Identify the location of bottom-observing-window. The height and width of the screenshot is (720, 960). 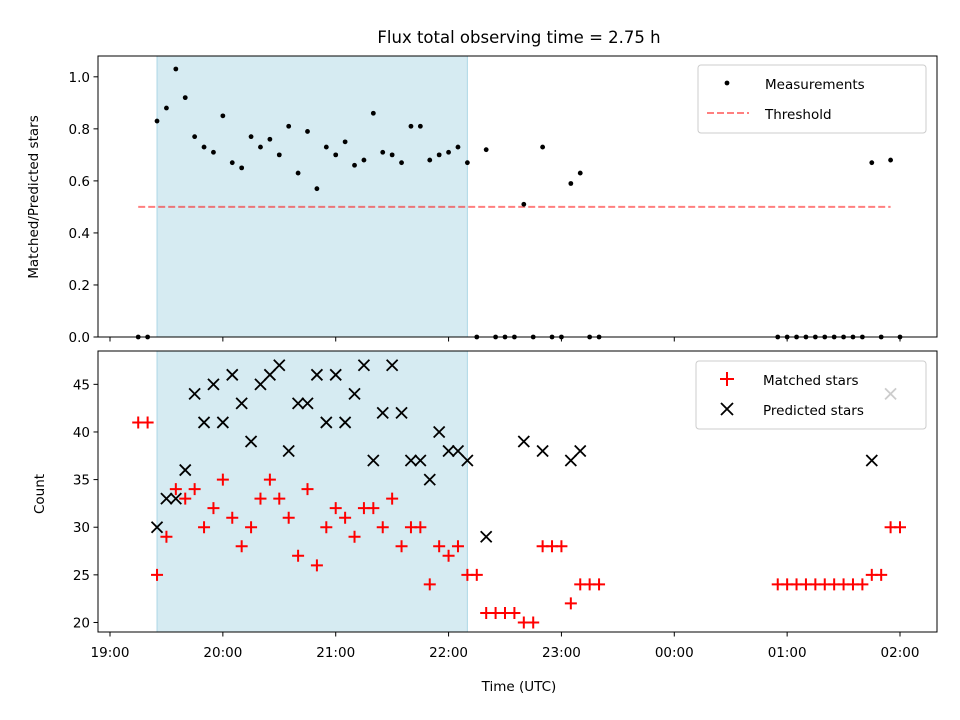
(312, 491).